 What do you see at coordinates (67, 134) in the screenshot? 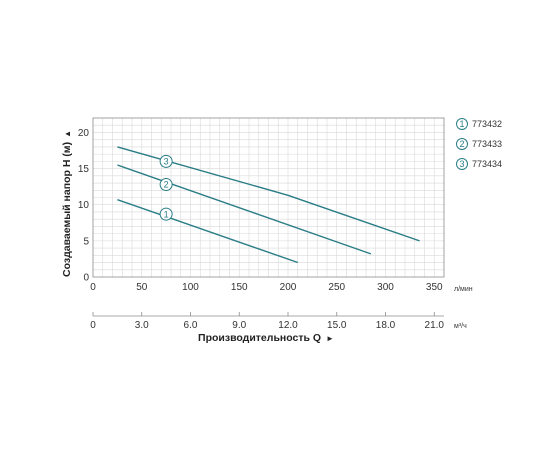
I see `y-axis-arrow: ▲` at bounding box center [67, 134].